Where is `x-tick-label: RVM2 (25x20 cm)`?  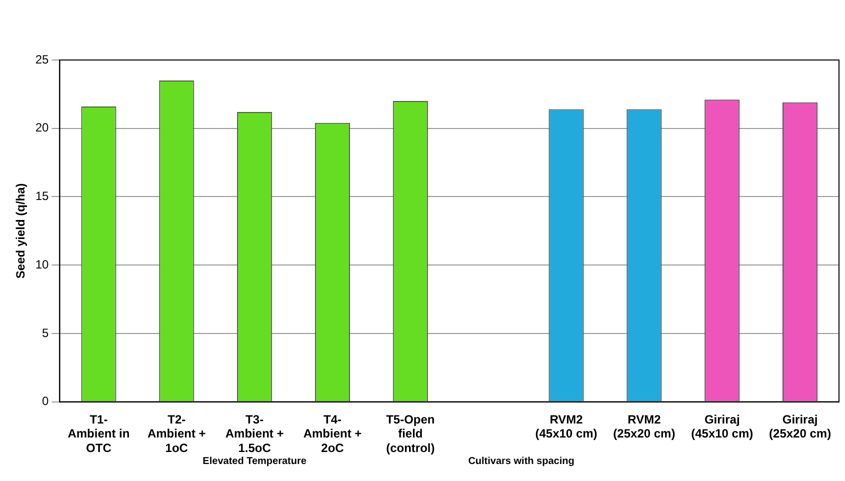 x-tick-label: RVM2 (25x20 cm) is located at coordinates (644, 426).